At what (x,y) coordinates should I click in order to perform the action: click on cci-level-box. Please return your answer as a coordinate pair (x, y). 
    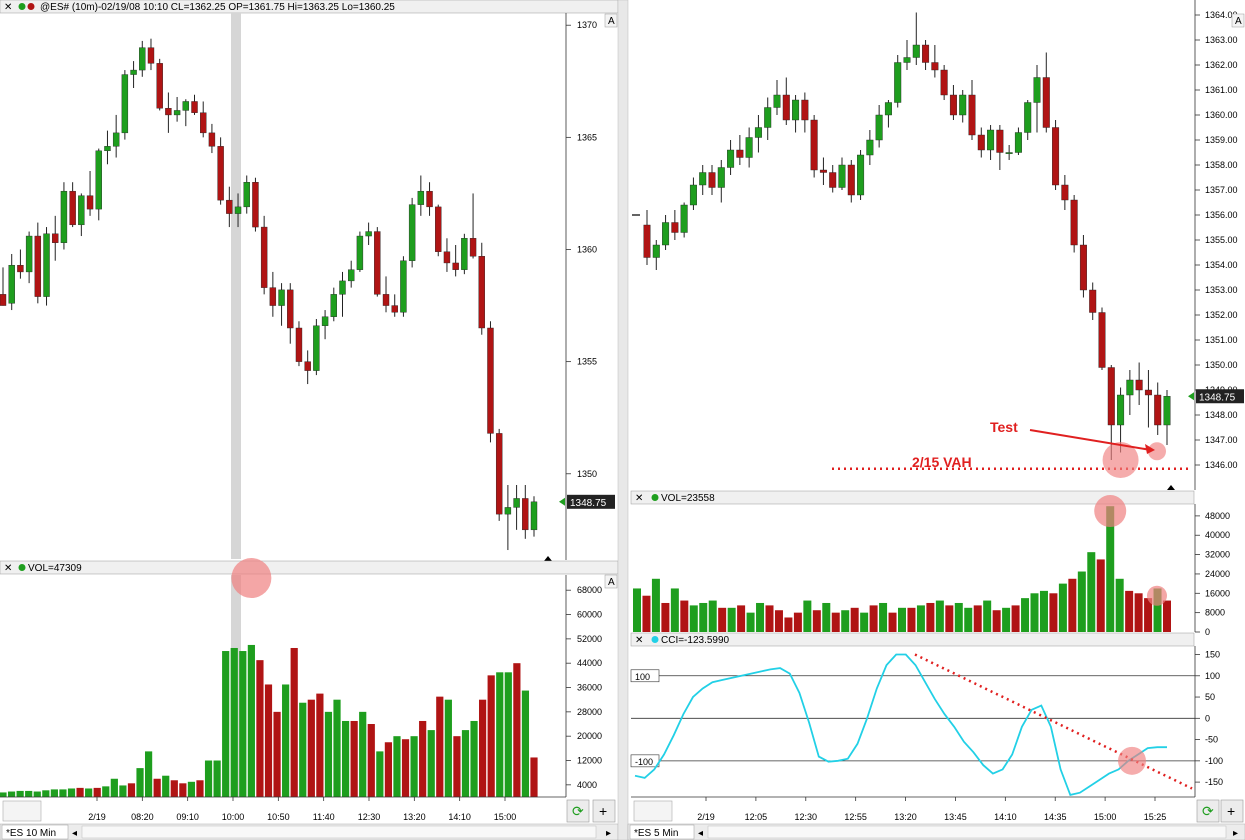
    Looking at the image, I should click on (645, 676).